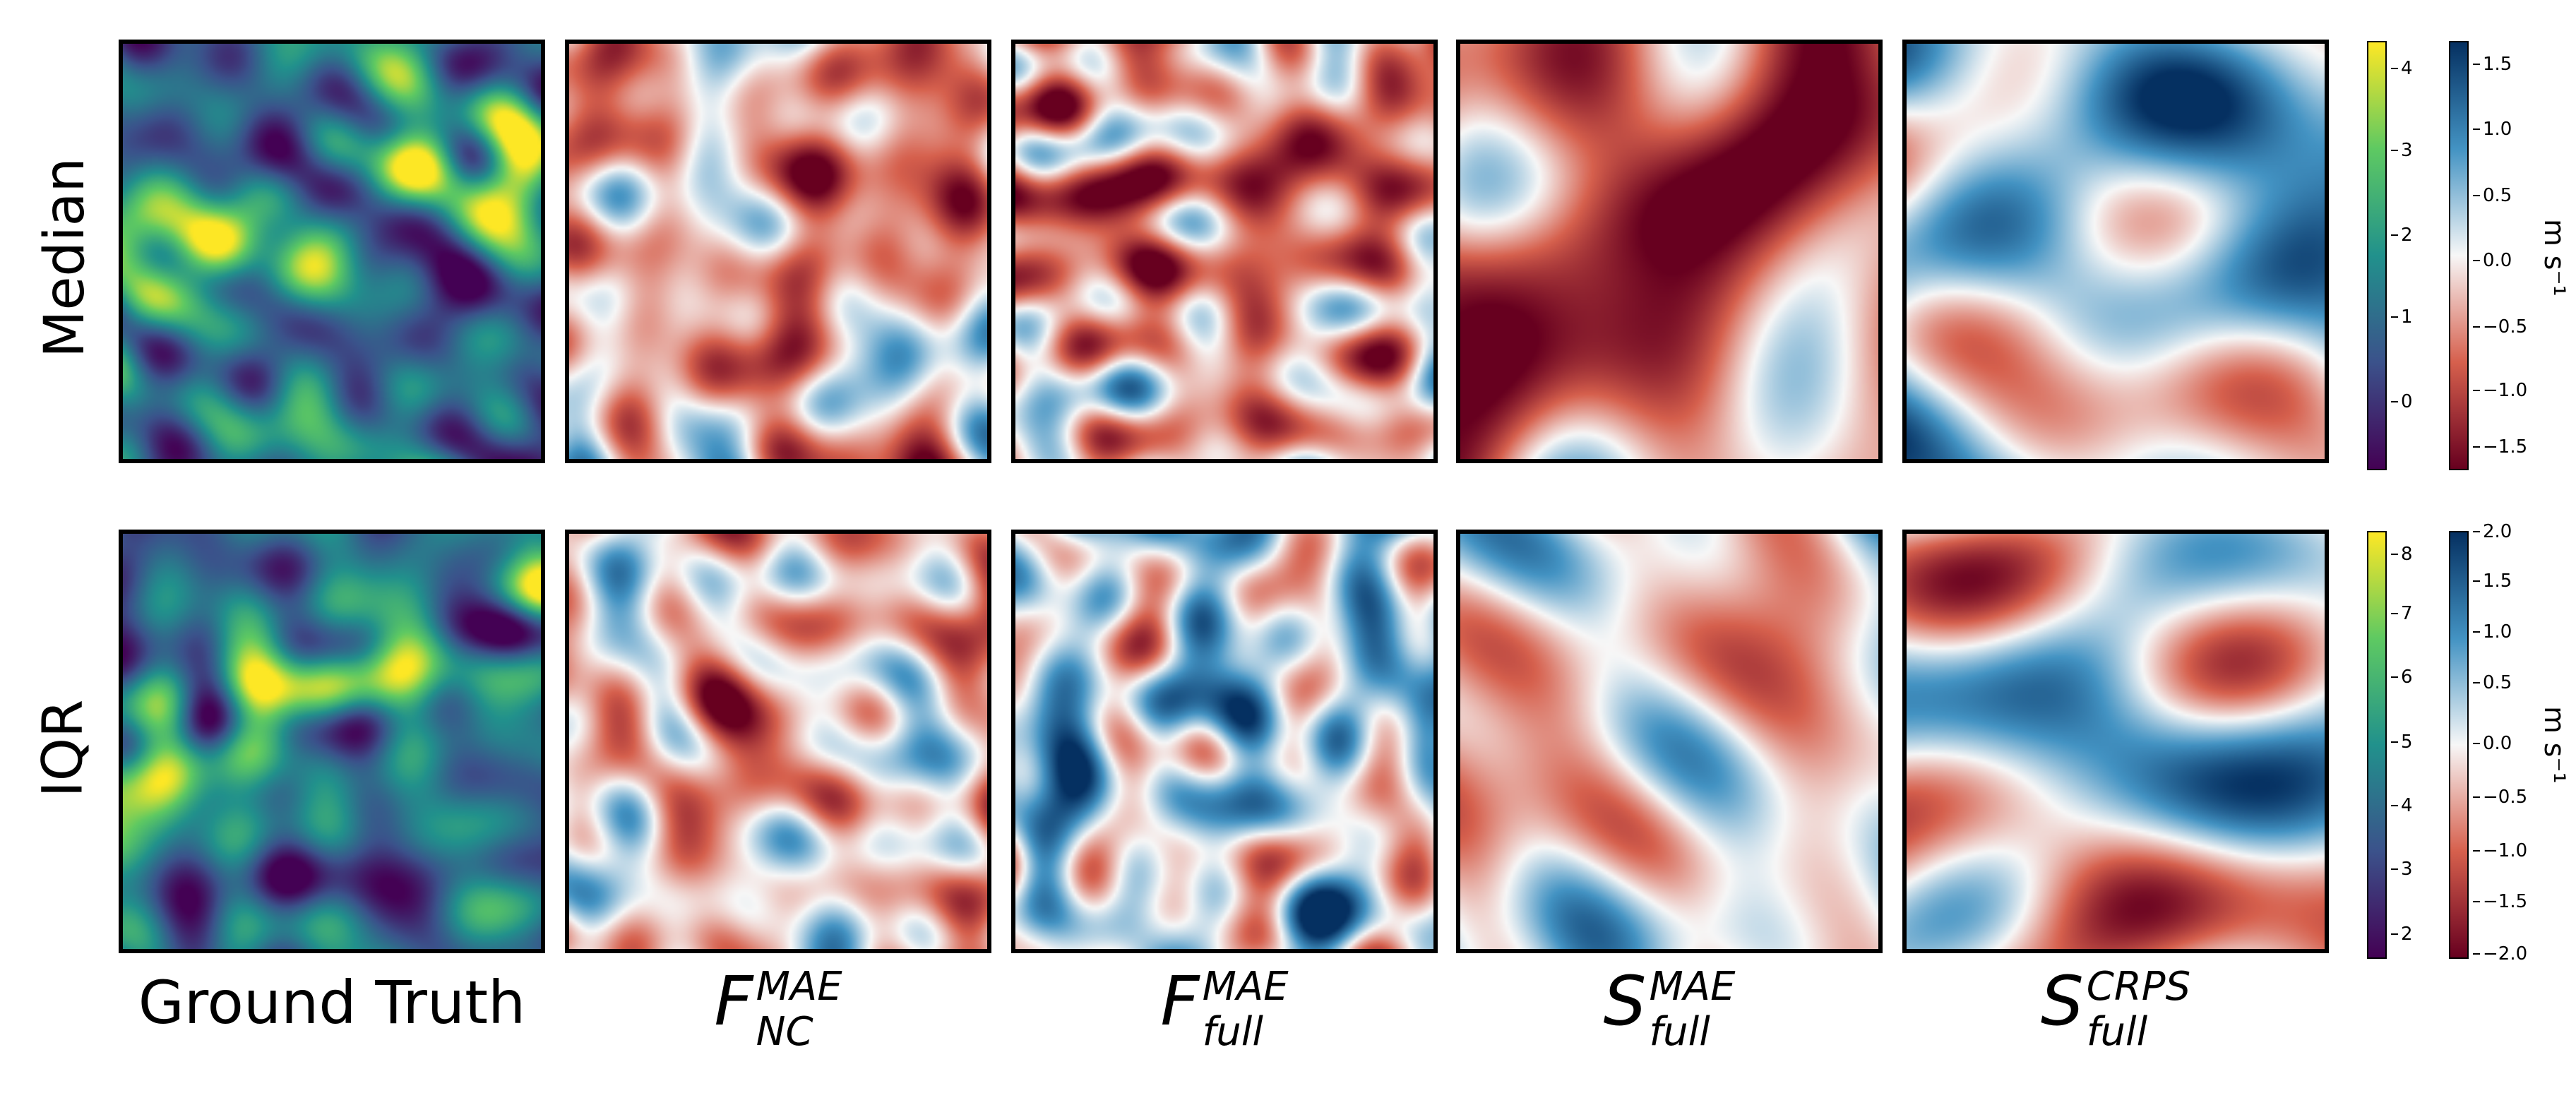 The width and height of the screenshot is (2576, 1093). I want to click on tick-iqr-rdbu-0-0: 0.0, so click(2492, 743).